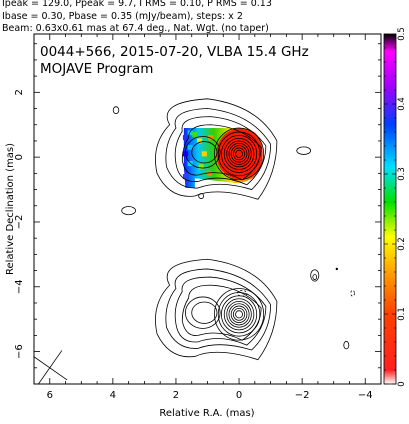 The height and width of the screenshot is (424, 409). I want to click on plot-subtitle: MOJAVE Program, so click(96, 69).